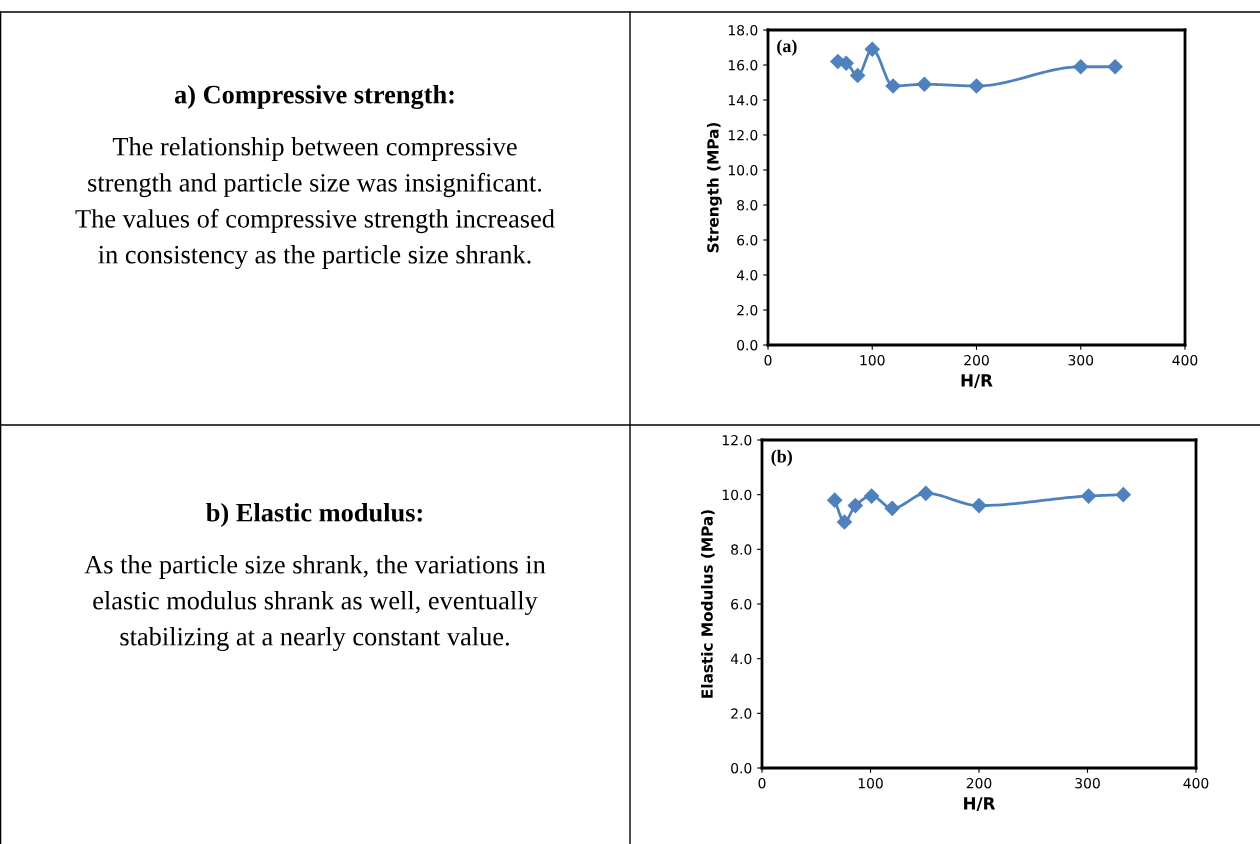  What do you see at coordinates (314, 97) in the screenshot?
I see `text: a) Compressive strength:` at bounding box center [314, 97].